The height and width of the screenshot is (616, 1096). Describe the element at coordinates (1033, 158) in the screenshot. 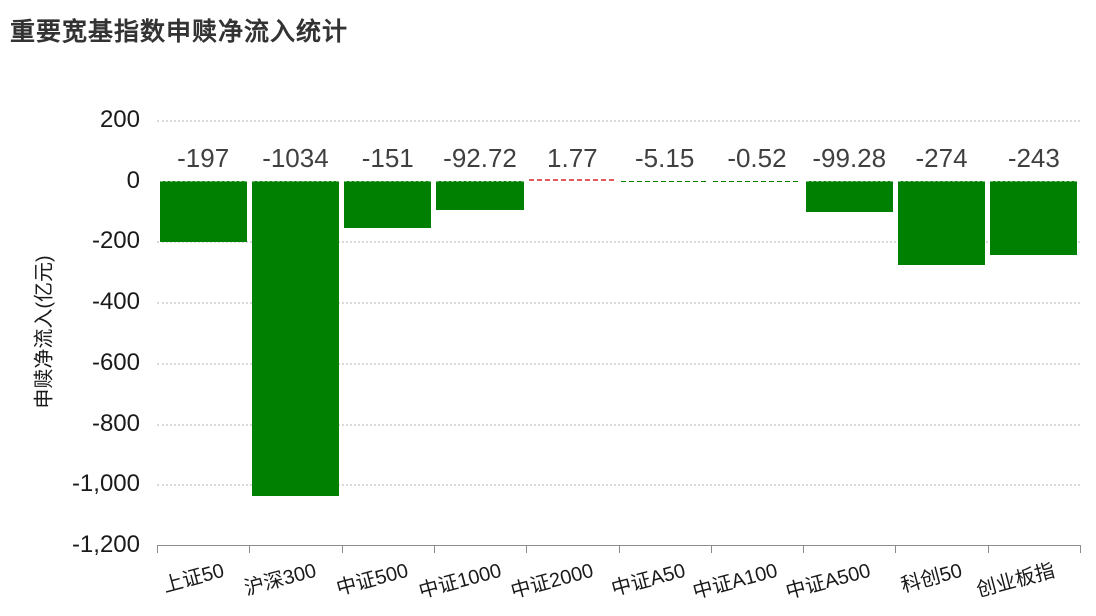

I see `value-label-9: -243` at that location.